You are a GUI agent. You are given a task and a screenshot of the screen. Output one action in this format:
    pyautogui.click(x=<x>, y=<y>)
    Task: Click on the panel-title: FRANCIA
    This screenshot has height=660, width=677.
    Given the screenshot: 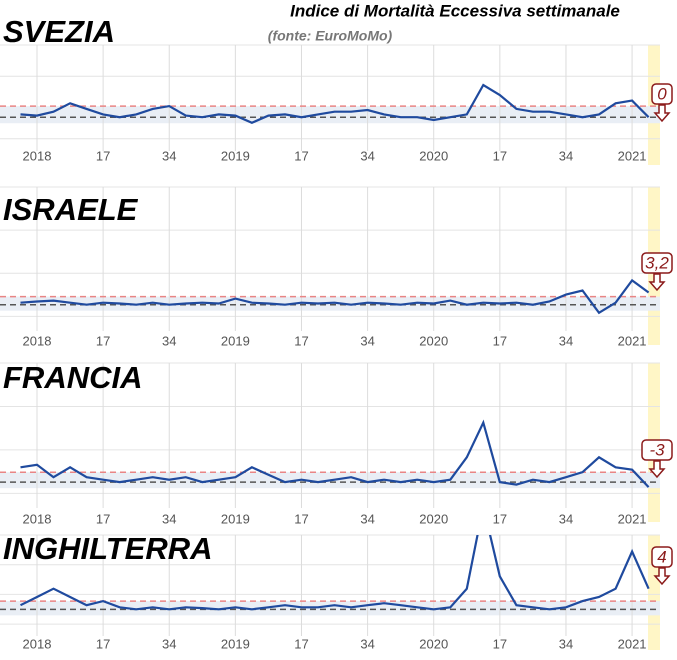 What is the action you would take?
    pyautogui.click(x=73, y=377)
    